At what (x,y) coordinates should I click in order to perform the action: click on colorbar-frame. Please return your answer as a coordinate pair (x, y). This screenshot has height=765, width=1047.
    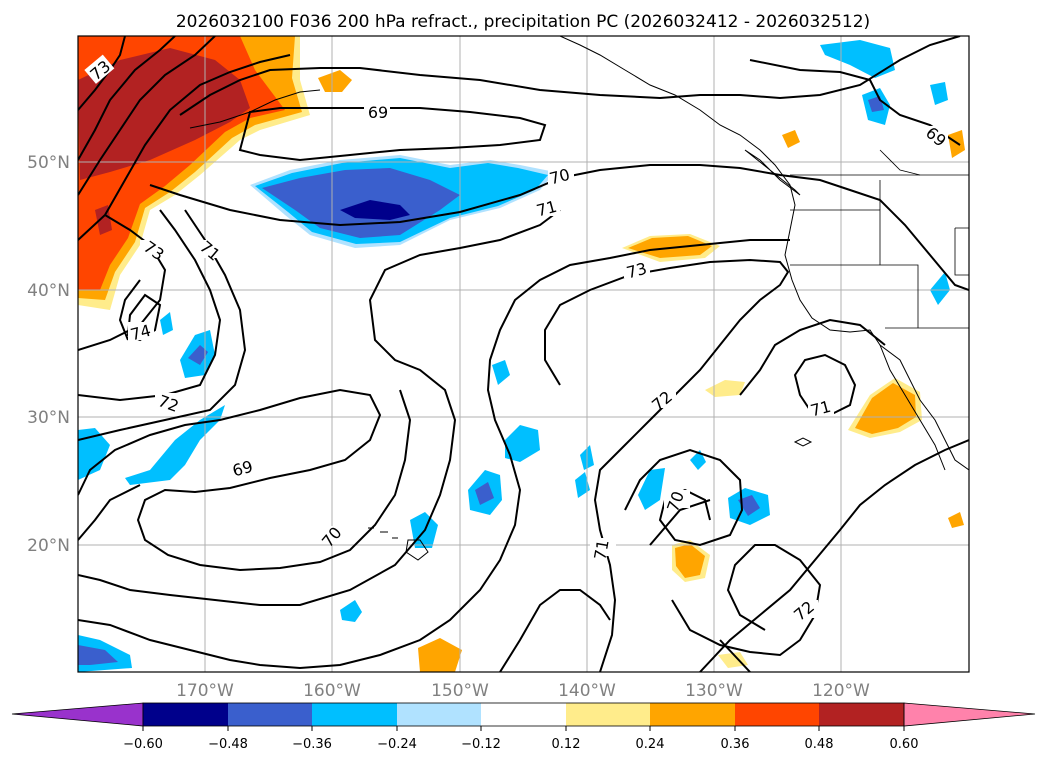
    Looking at the image, I should click on (523, 714).